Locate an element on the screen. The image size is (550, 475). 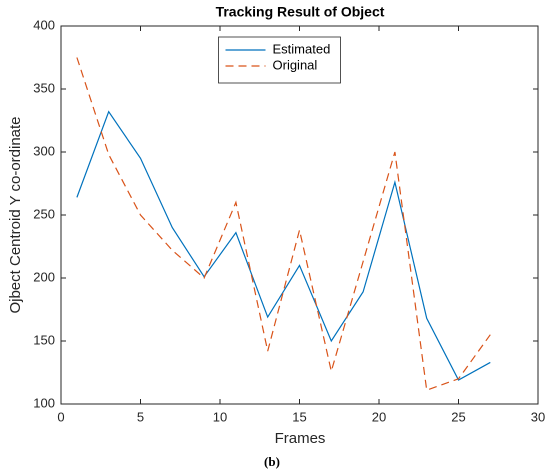
y-tick-label: 200 is located at coordinates (44, 276).